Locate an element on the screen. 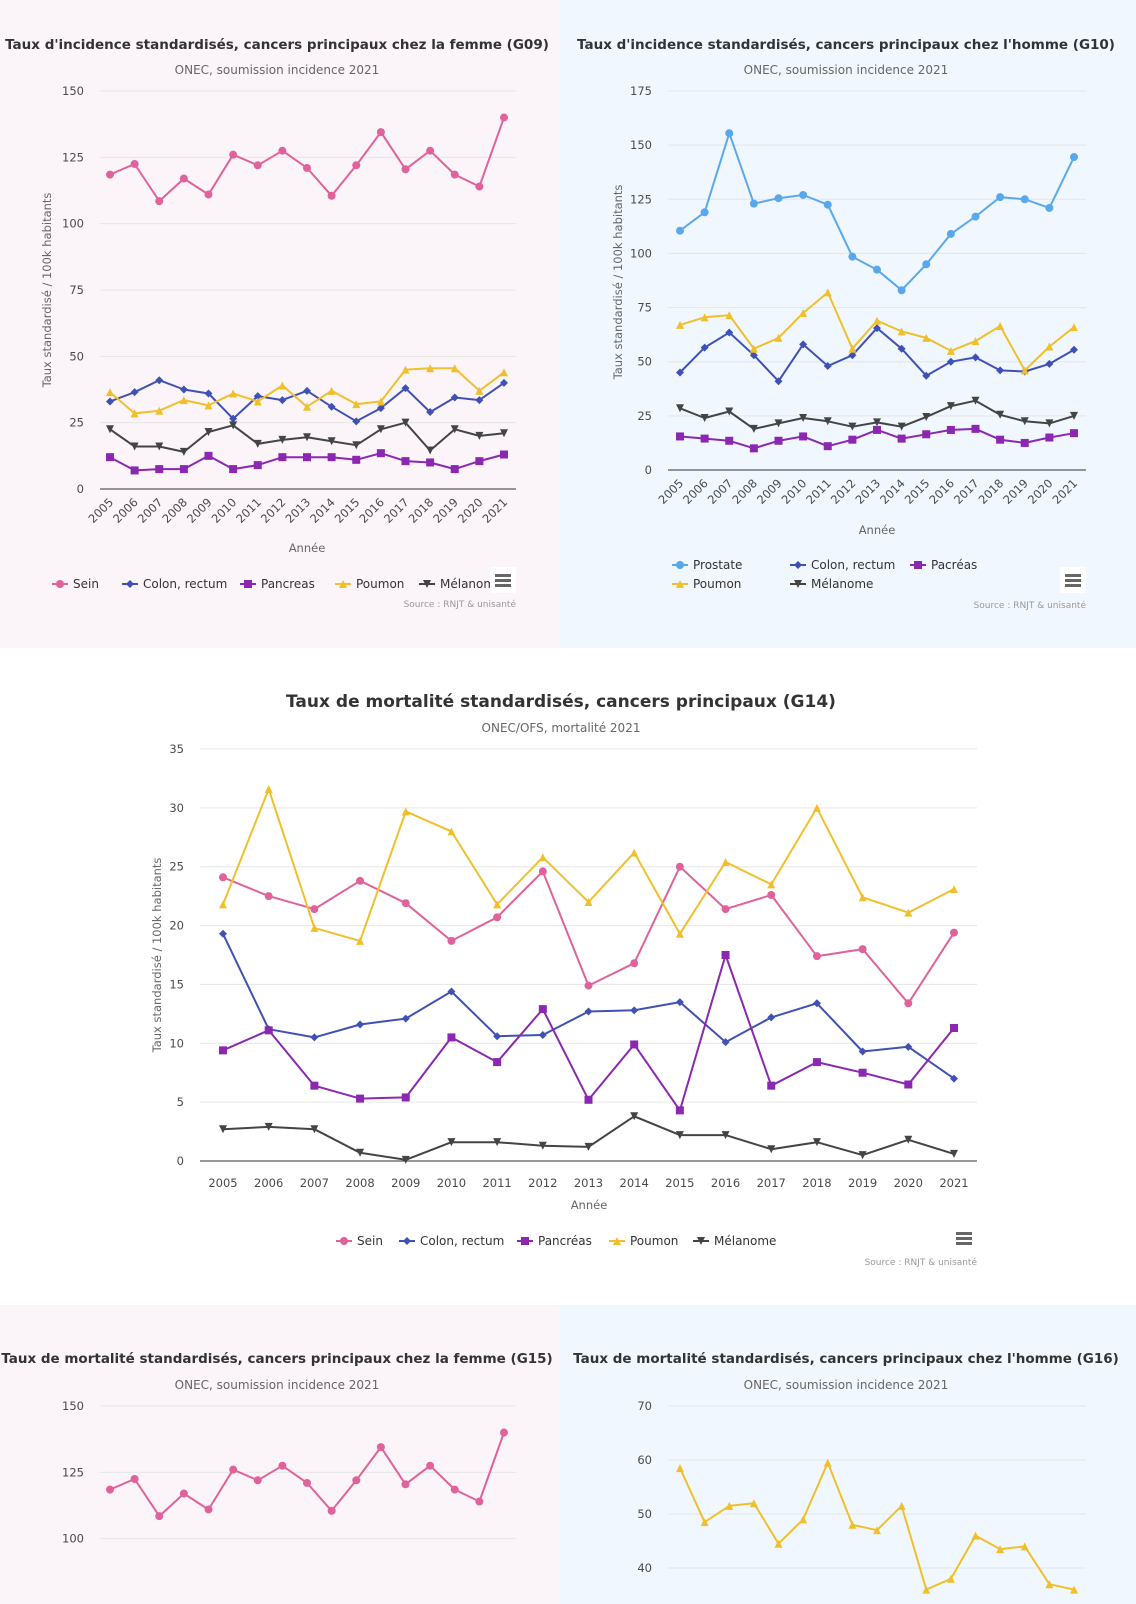  legend-item: Poumon is located at coordinates (706, 584).